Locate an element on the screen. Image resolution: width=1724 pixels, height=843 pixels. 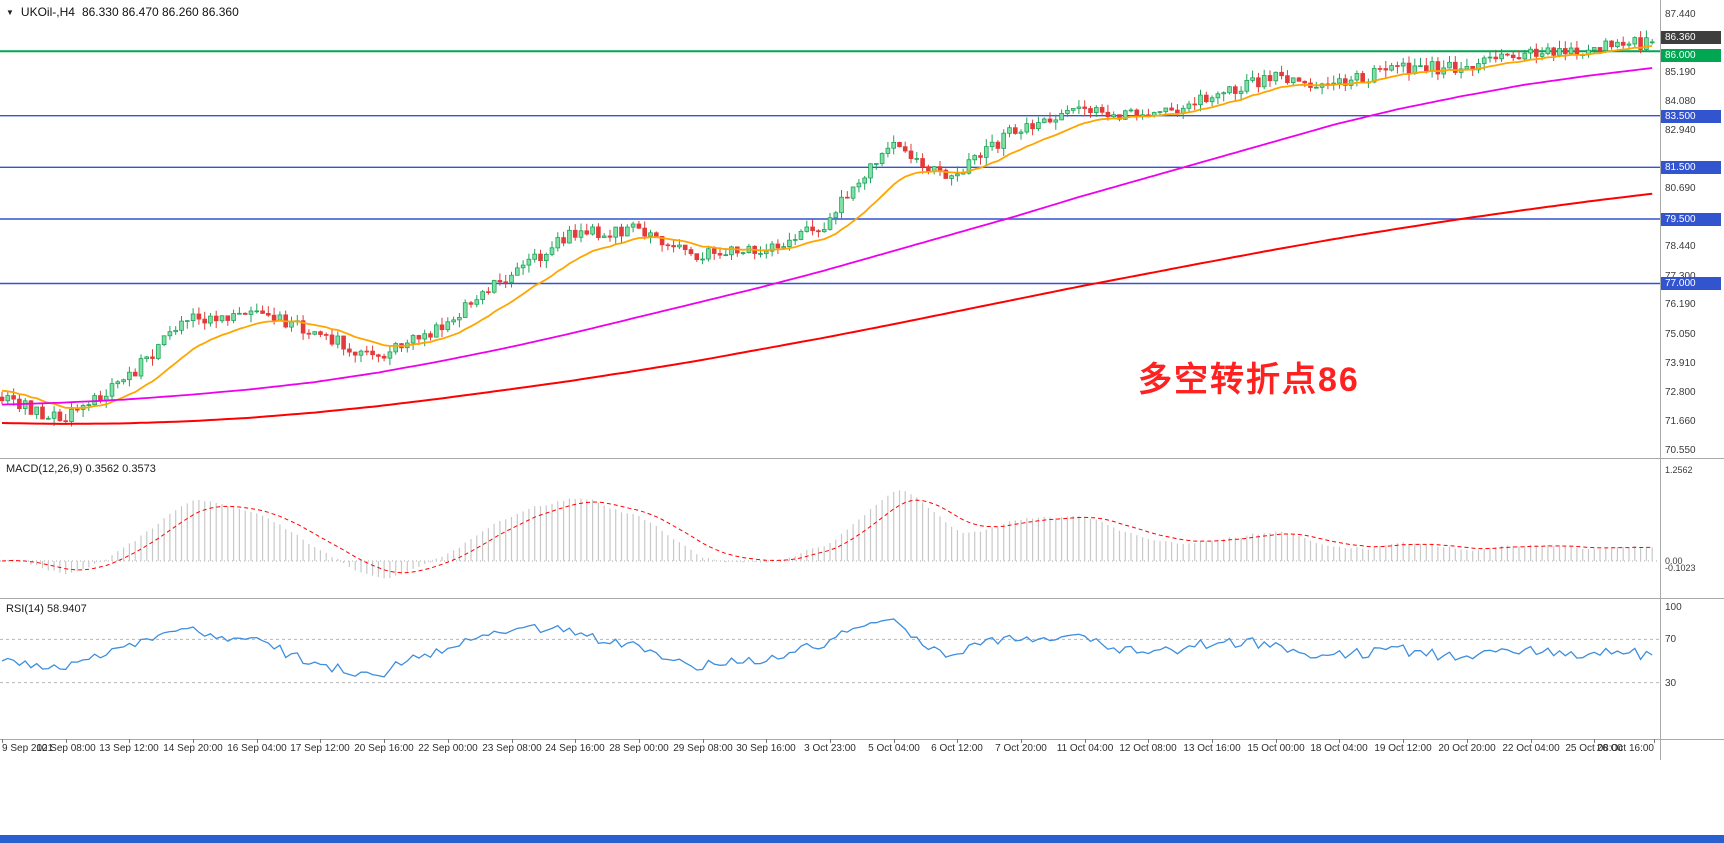
rsi-axis: 100 70 30 is located at coordinates (1692, 669).